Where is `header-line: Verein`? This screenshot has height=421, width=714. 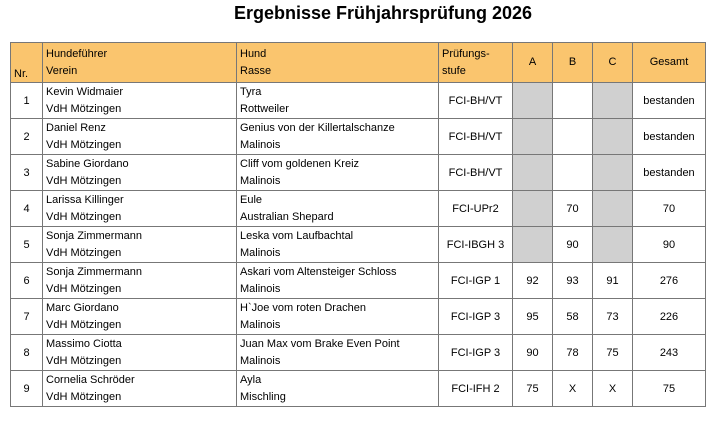
header-line: Verein is located at coordinates (62, 71).